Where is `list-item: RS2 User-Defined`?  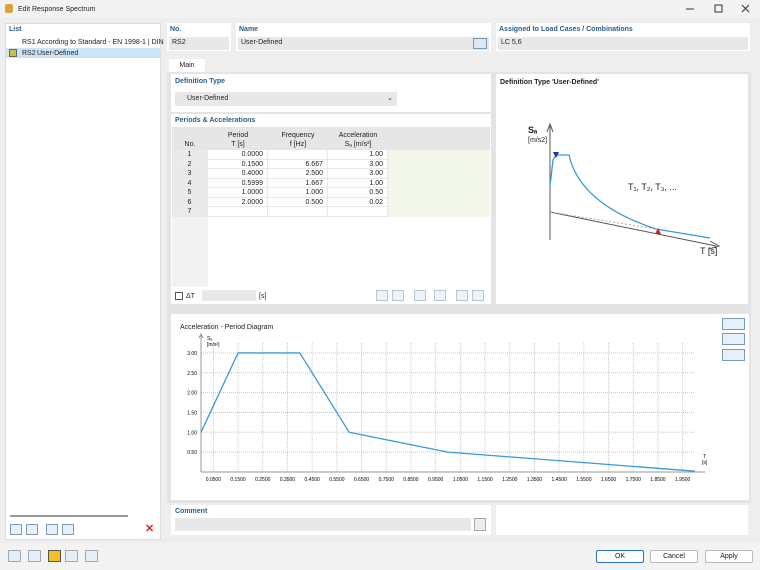 list-item: RS2 User-Defined is located at coordinates (83, 53).